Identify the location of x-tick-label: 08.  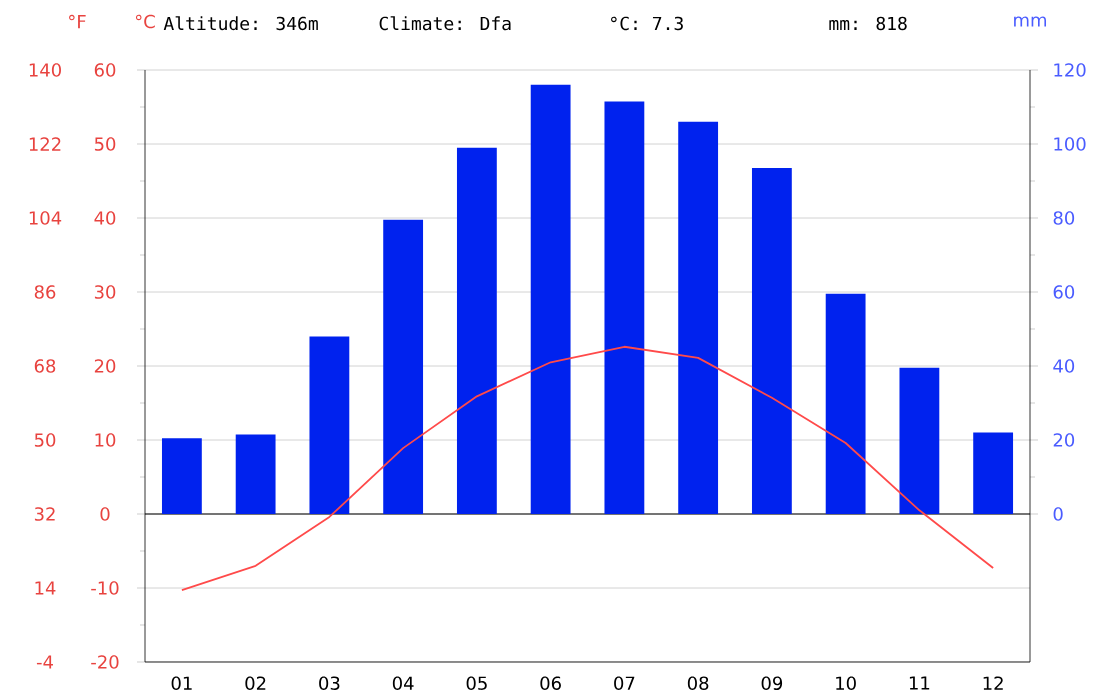
(698, 683).